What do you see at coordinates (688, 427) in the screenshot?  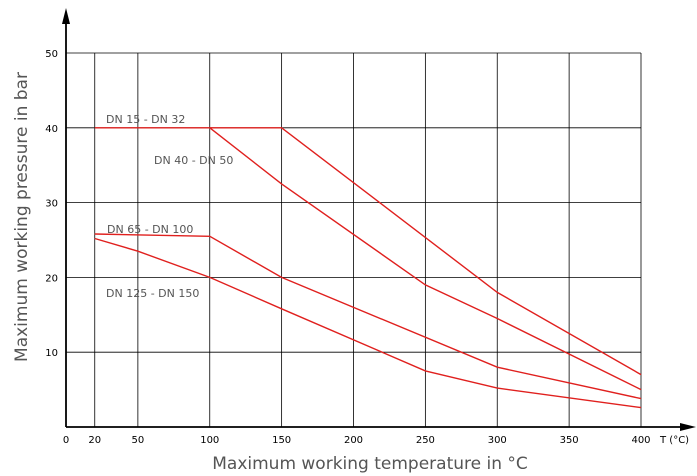 I see `x-axis-arrow` at bounding box center [688, 427].